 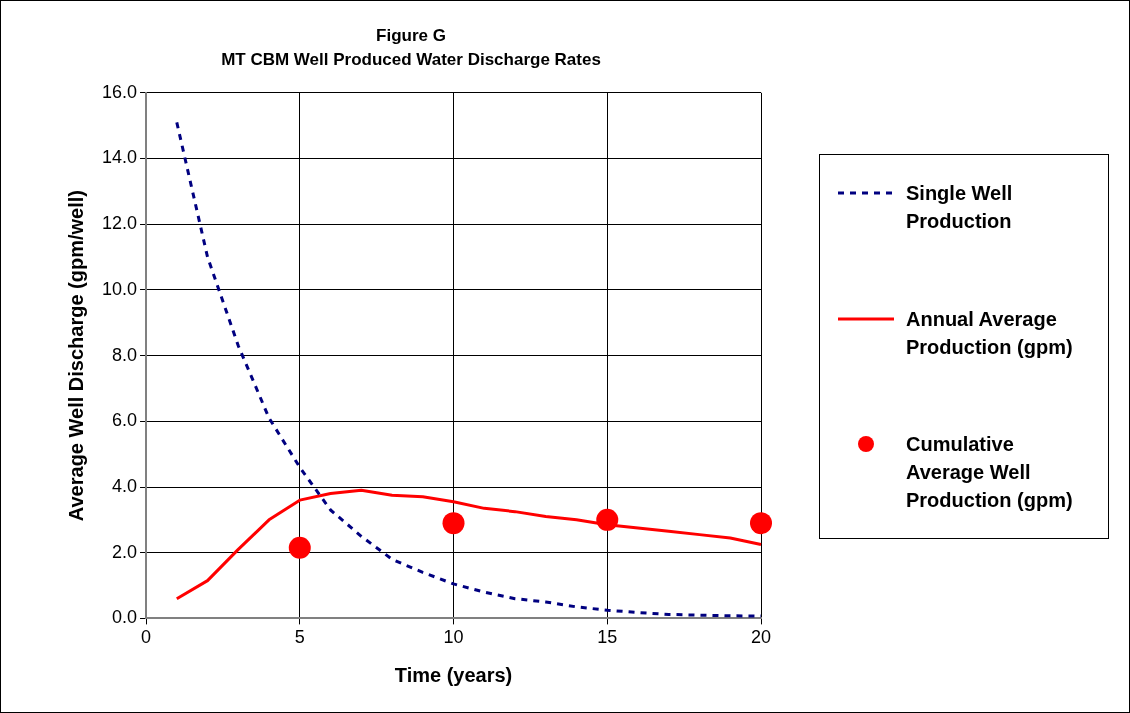 What do you see at coordinates (125, 354) in the screenshot?
I see `y-tick-label: 8.0` at bounding box center [125, 354].